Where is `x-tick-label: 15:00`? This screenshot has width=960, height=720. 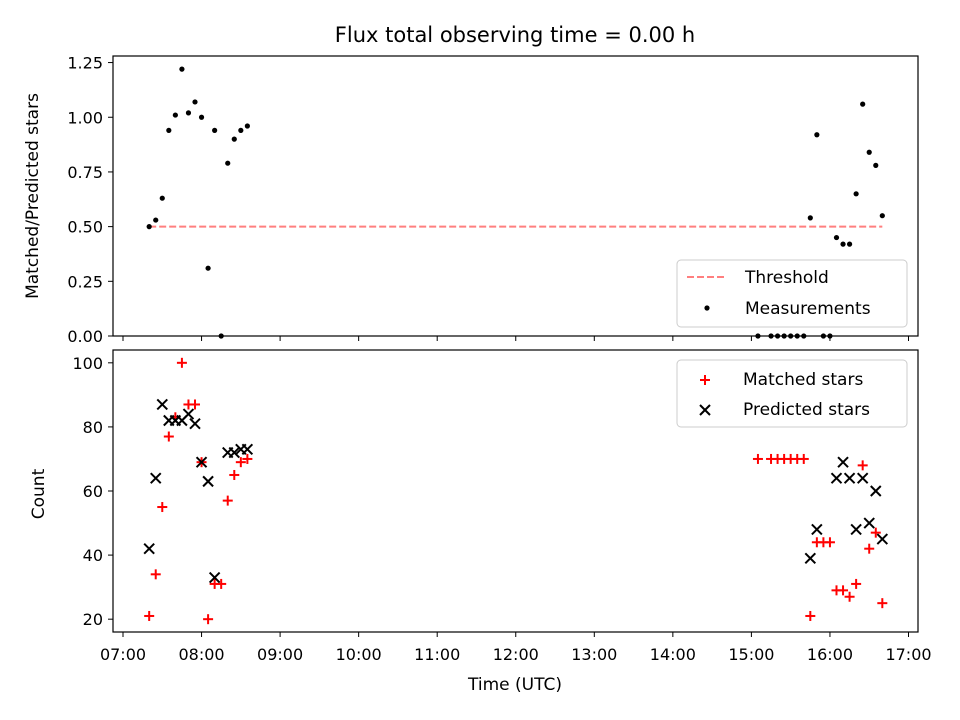
x-tick-label: 15:00 is located at coordinates (751, 654).